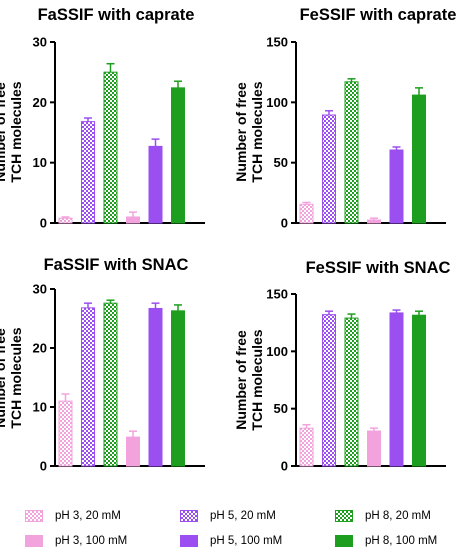 The height and width of the screenshot is (550, 470). I want to click on legend-item: pH 8, 100 mM, so click(386, 541).